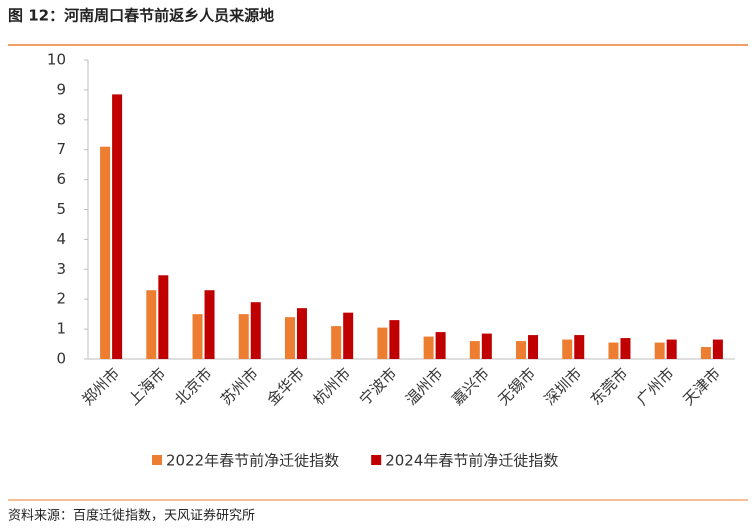  Describe the element at coordinates (193, 386) in the screenshot. I see `x-tick-label: 北京市` at that location.